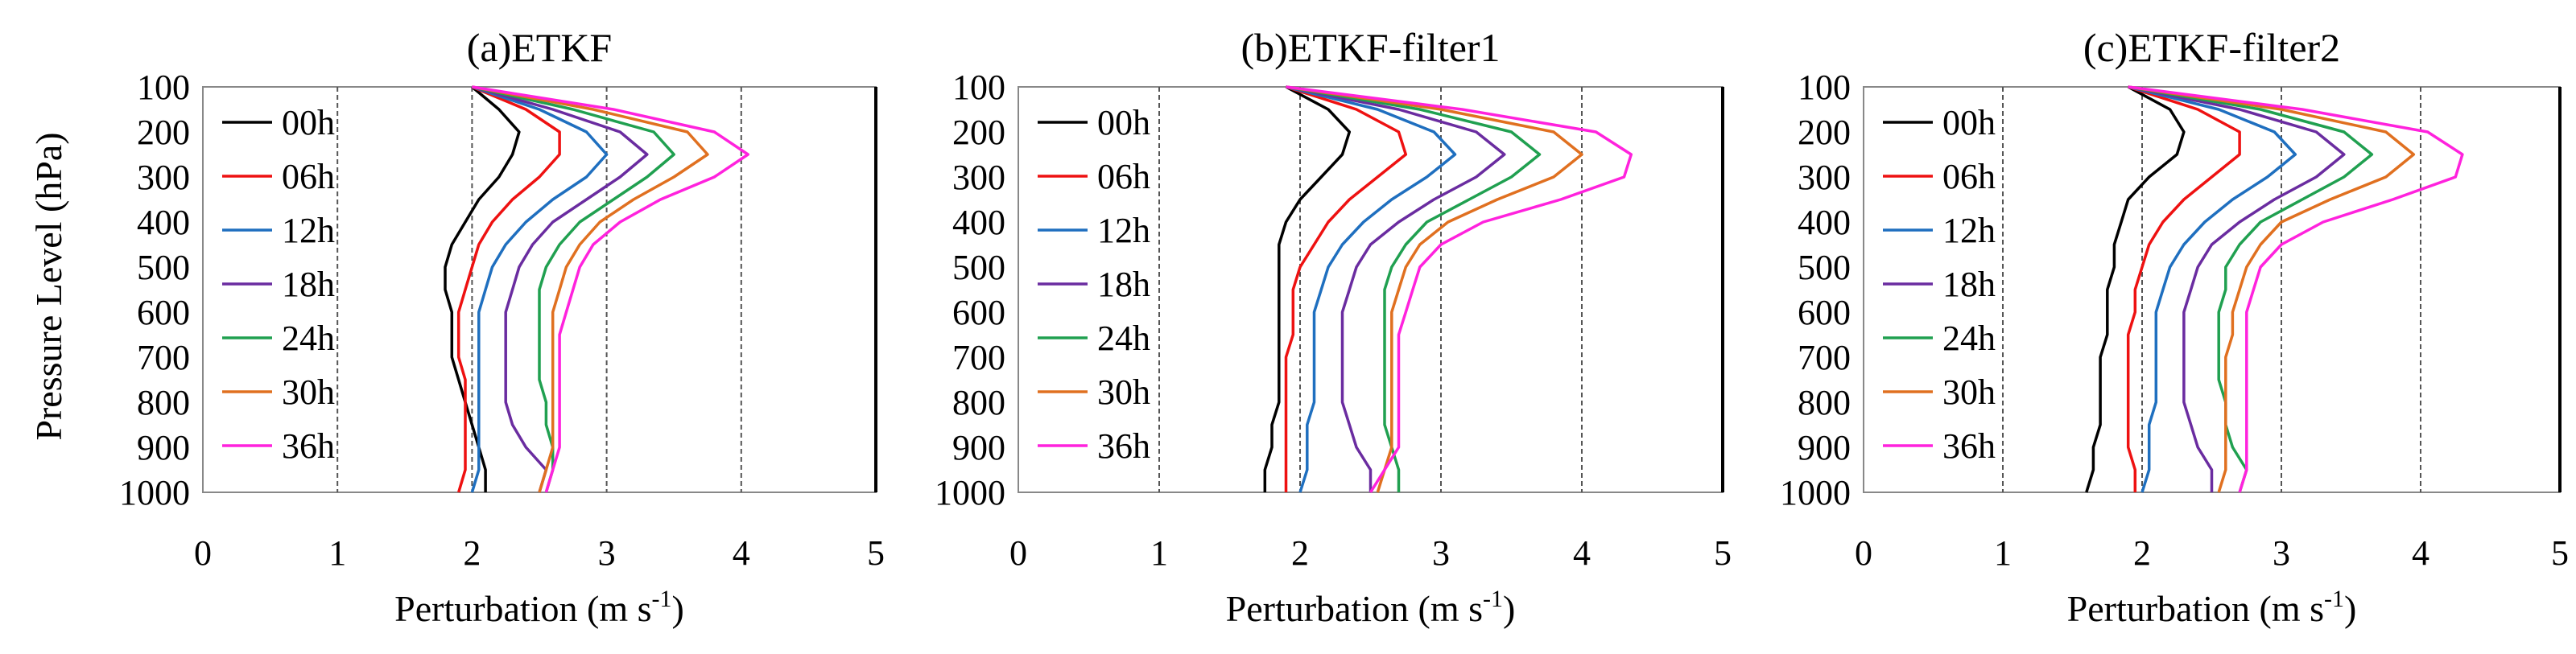 The height and width of the screenshot is (654, 2576). Describe the element at coordinates (540, 47) in the screenshot. I see `panel-title: (a)ETKF` at that location.